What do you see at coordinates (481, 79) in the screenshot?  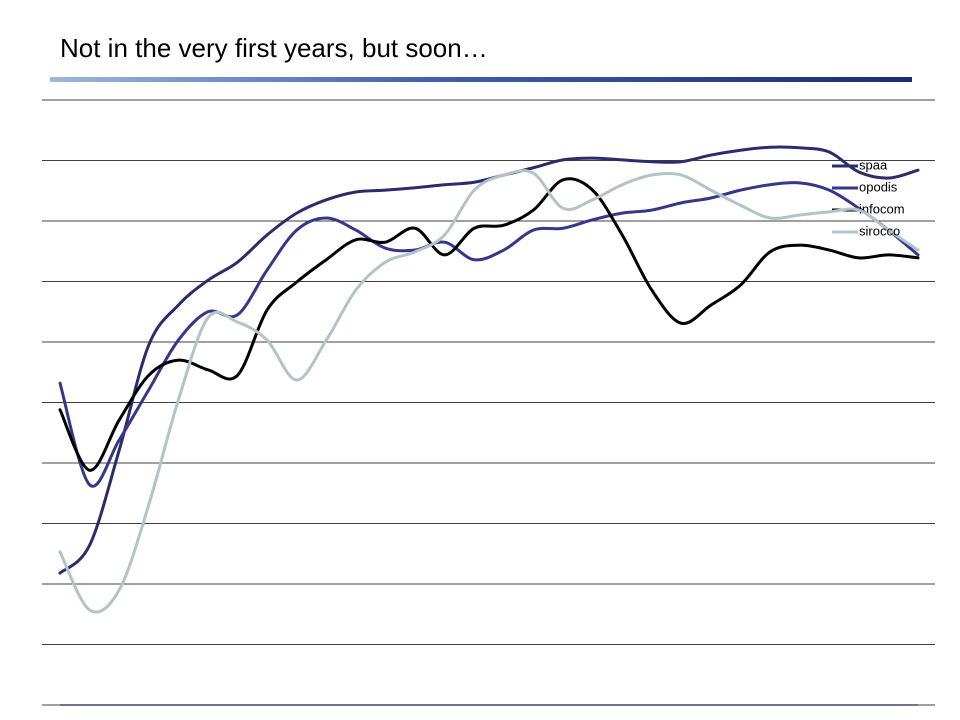 I see `title-rule` at bounding box center [481, 79].